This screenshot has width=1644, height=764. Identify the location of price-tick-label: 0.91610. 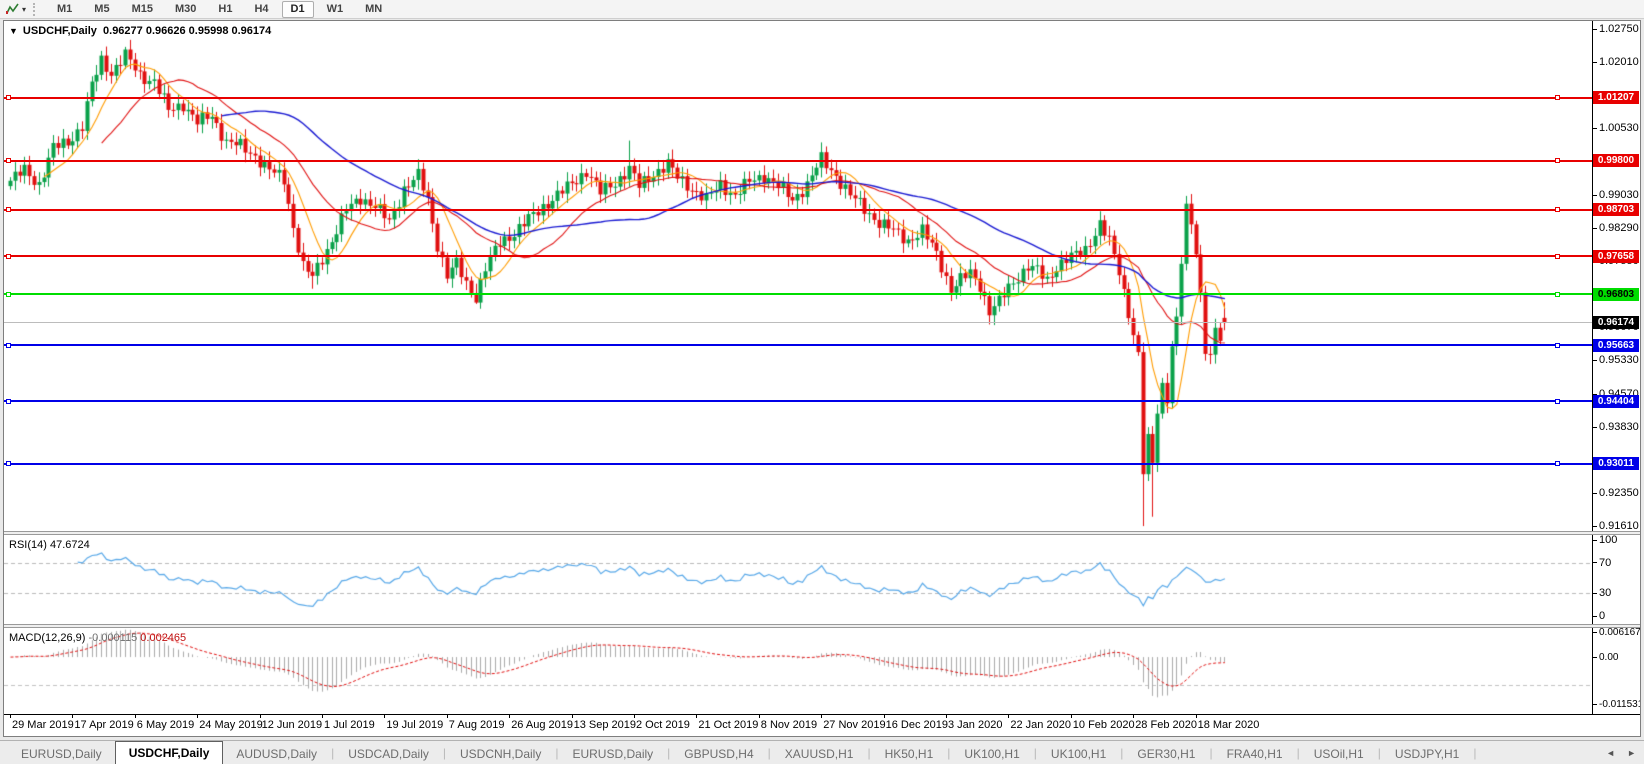
(1619, 525).